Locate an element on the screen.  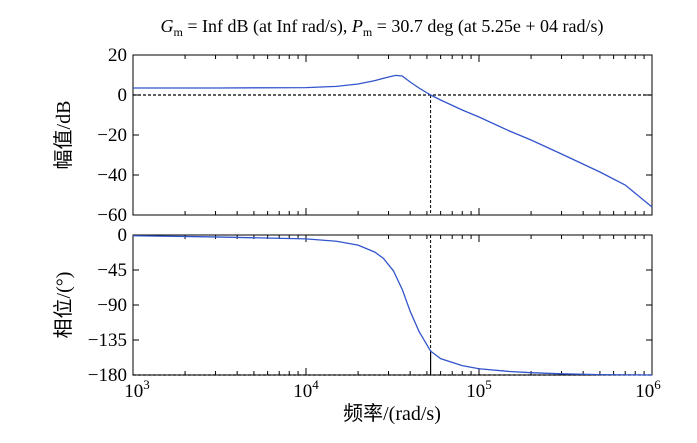
gm-text: = Inf dB (at Inf rad/s), is located at coordinates (267, 26).